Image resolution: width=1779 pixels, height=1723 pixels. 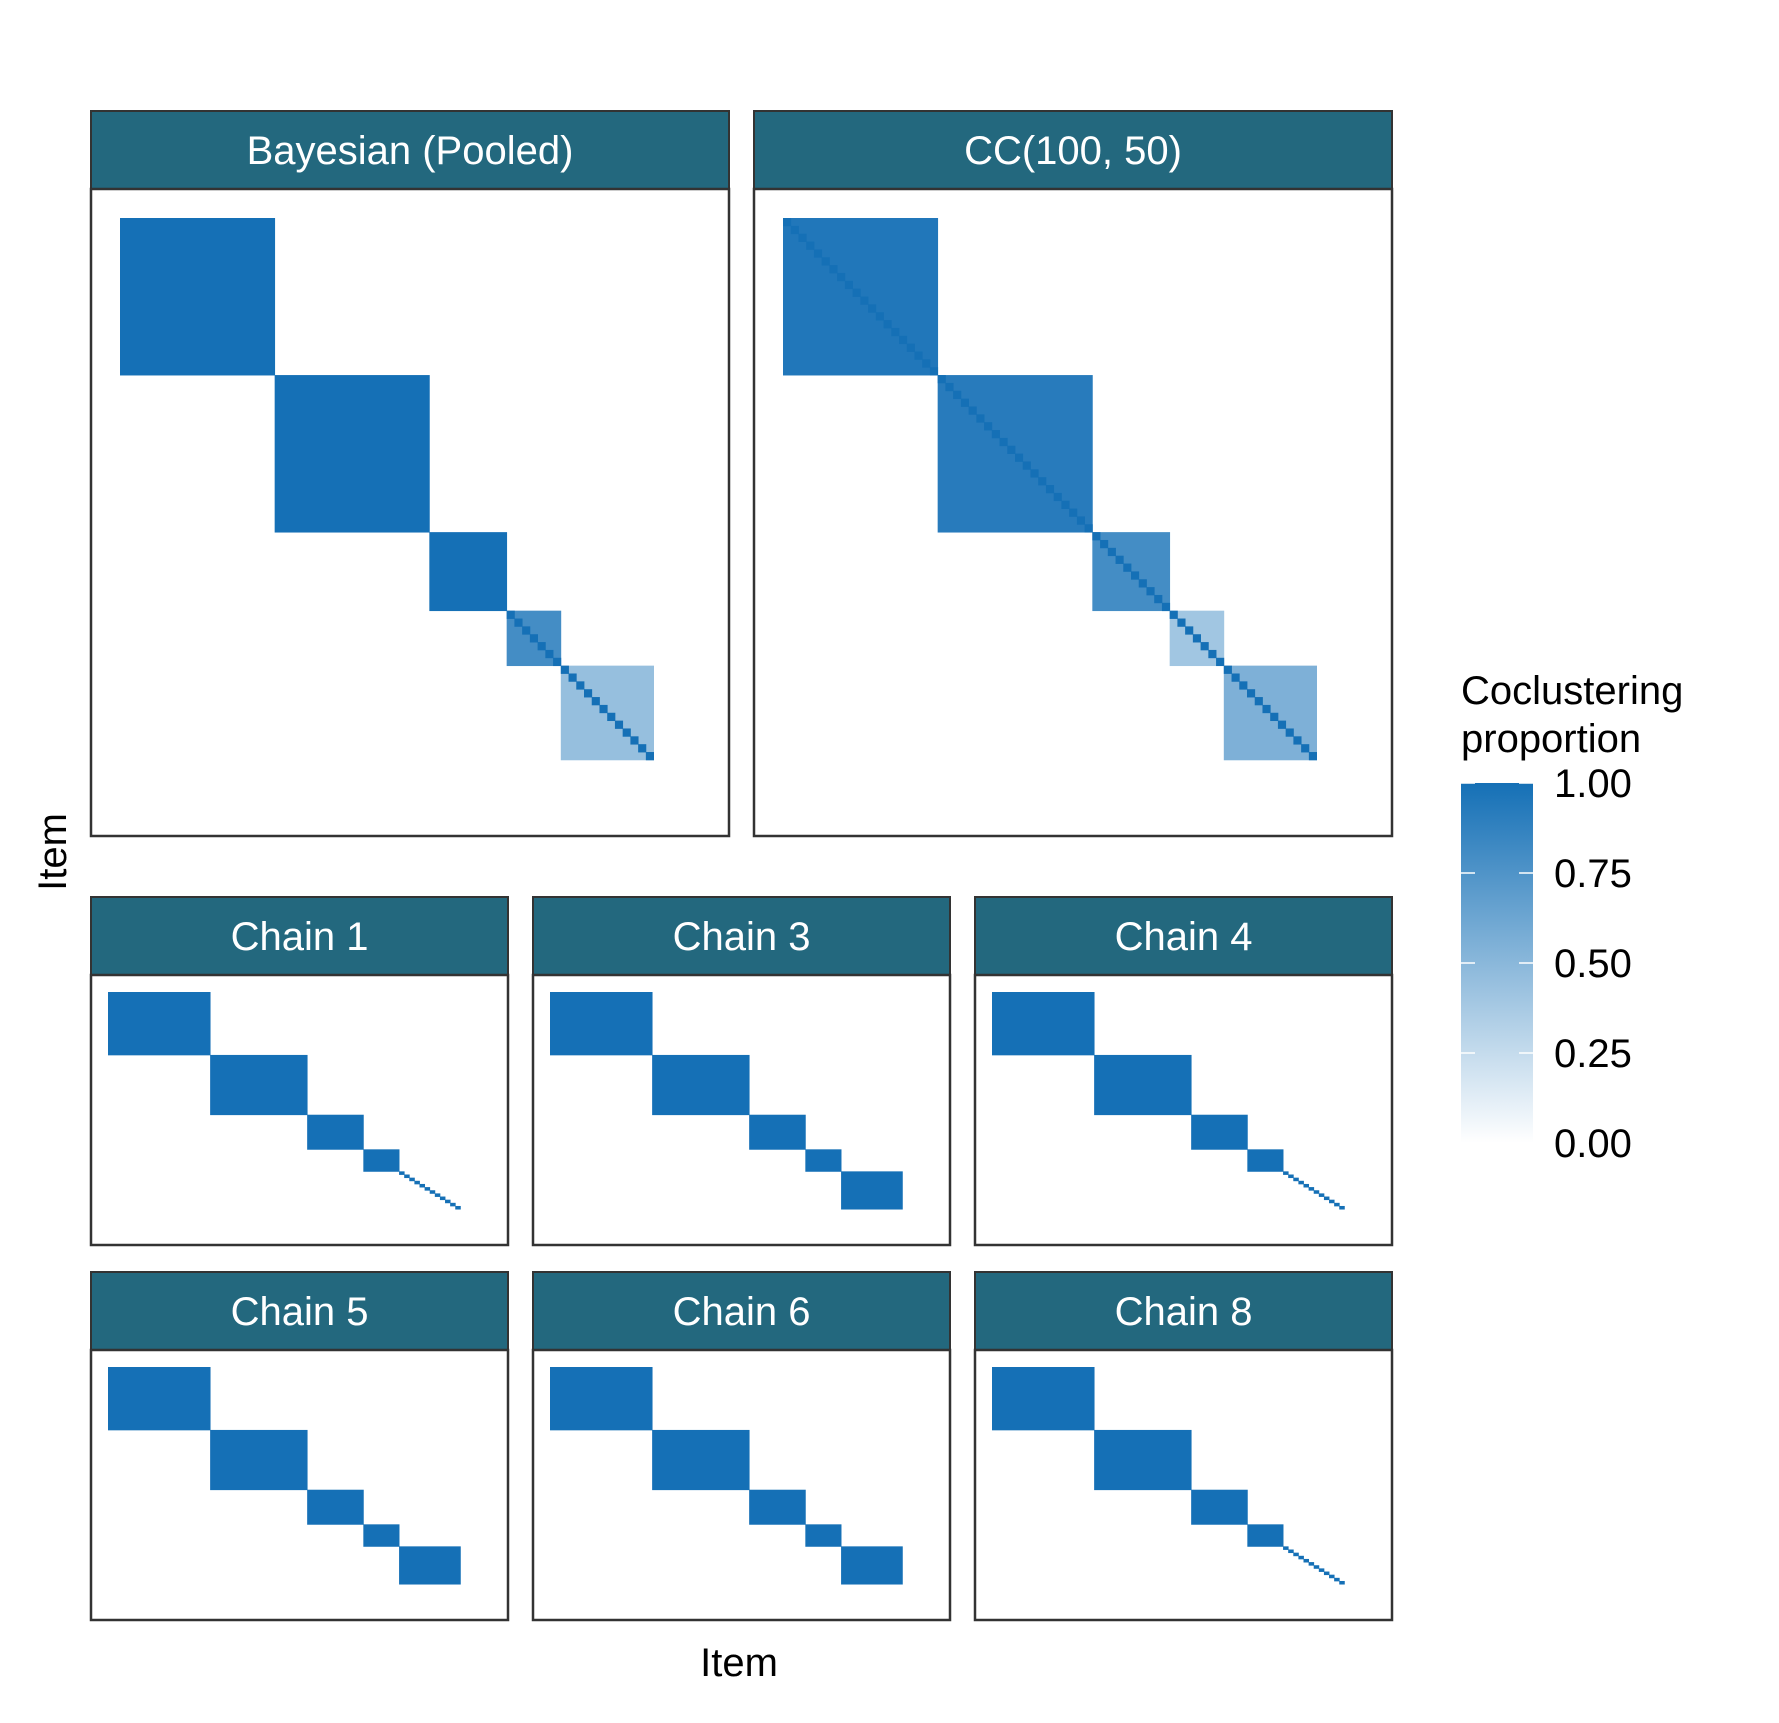 I want to click on facet-strip-label: Chain 3, so click(x=742, y=937).